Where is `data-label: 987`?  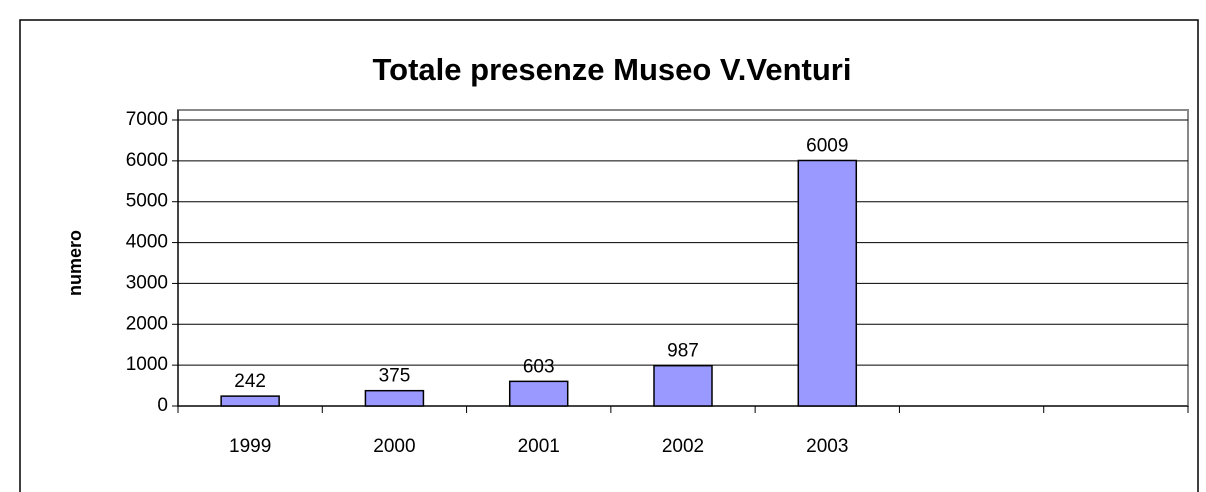 data-label: 987 is located at coordinates (683, 351).